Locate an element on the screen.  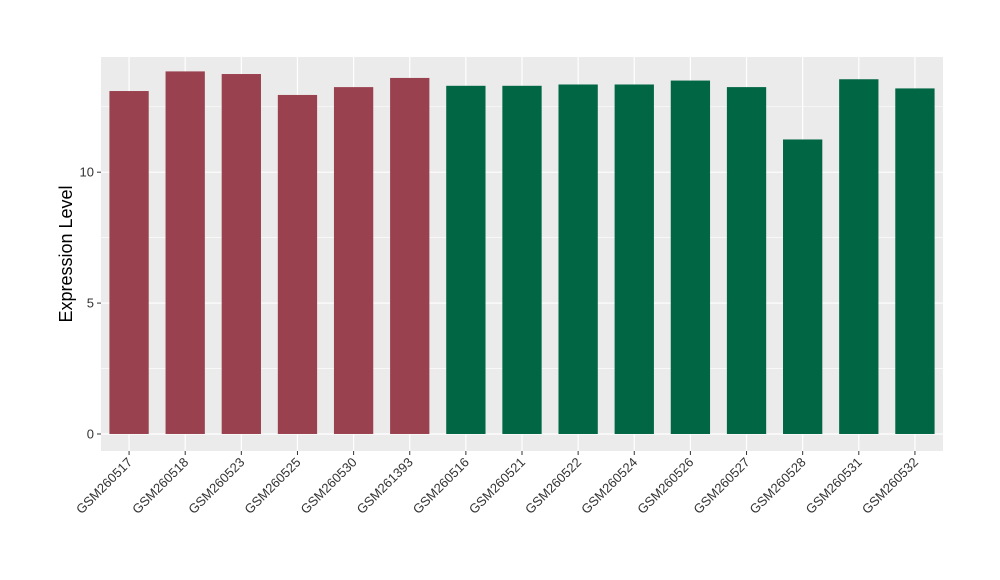
bar-GSM260531 is located at coordinates (859, 256).